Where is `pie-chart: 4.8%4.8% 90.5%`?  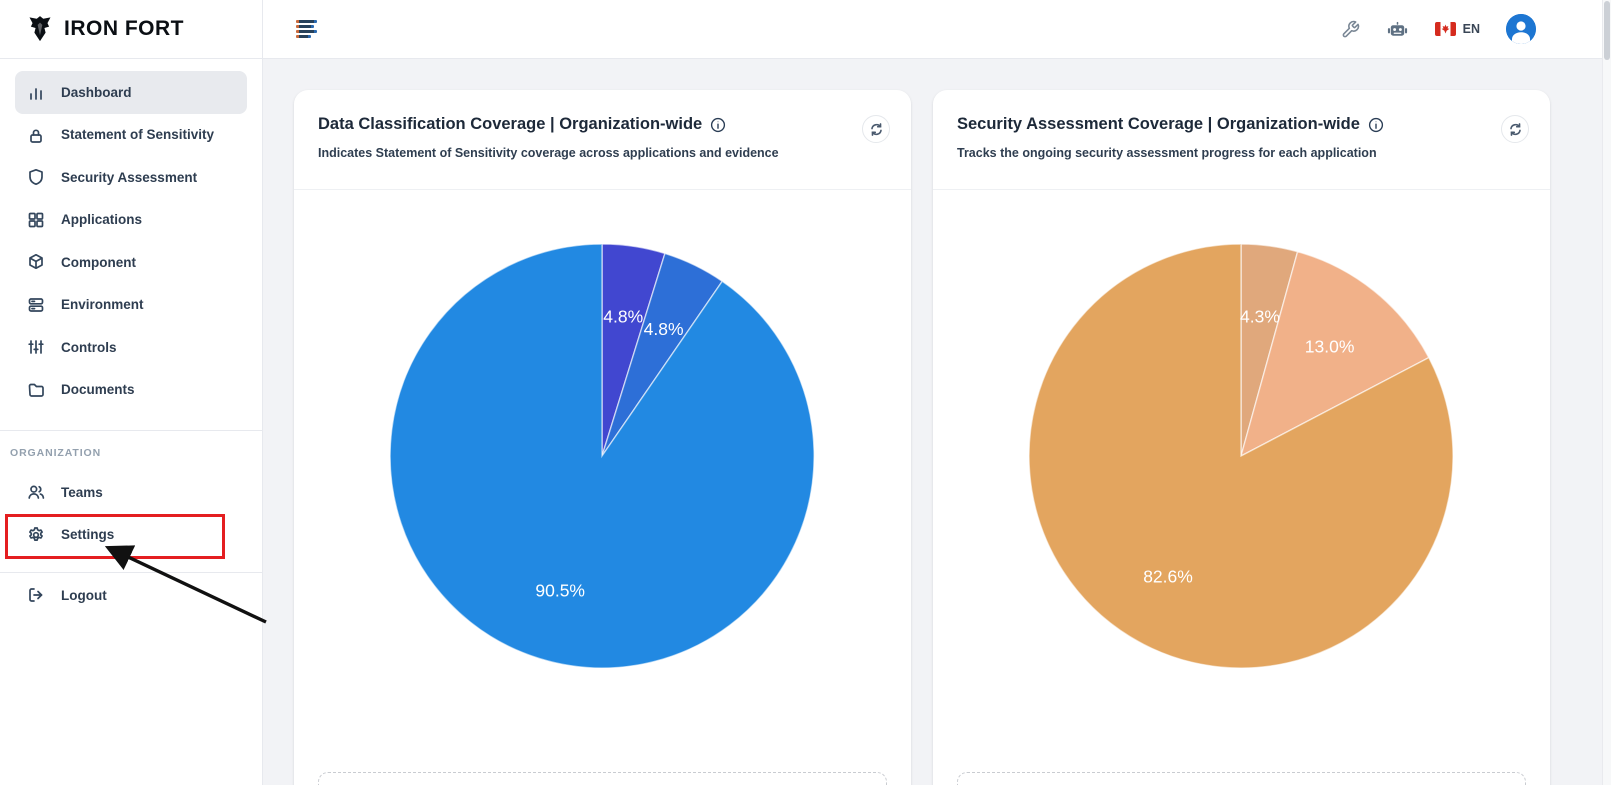 pie-chart: 4.8%4.8% 90.5% is located at coordinates (602, 456).